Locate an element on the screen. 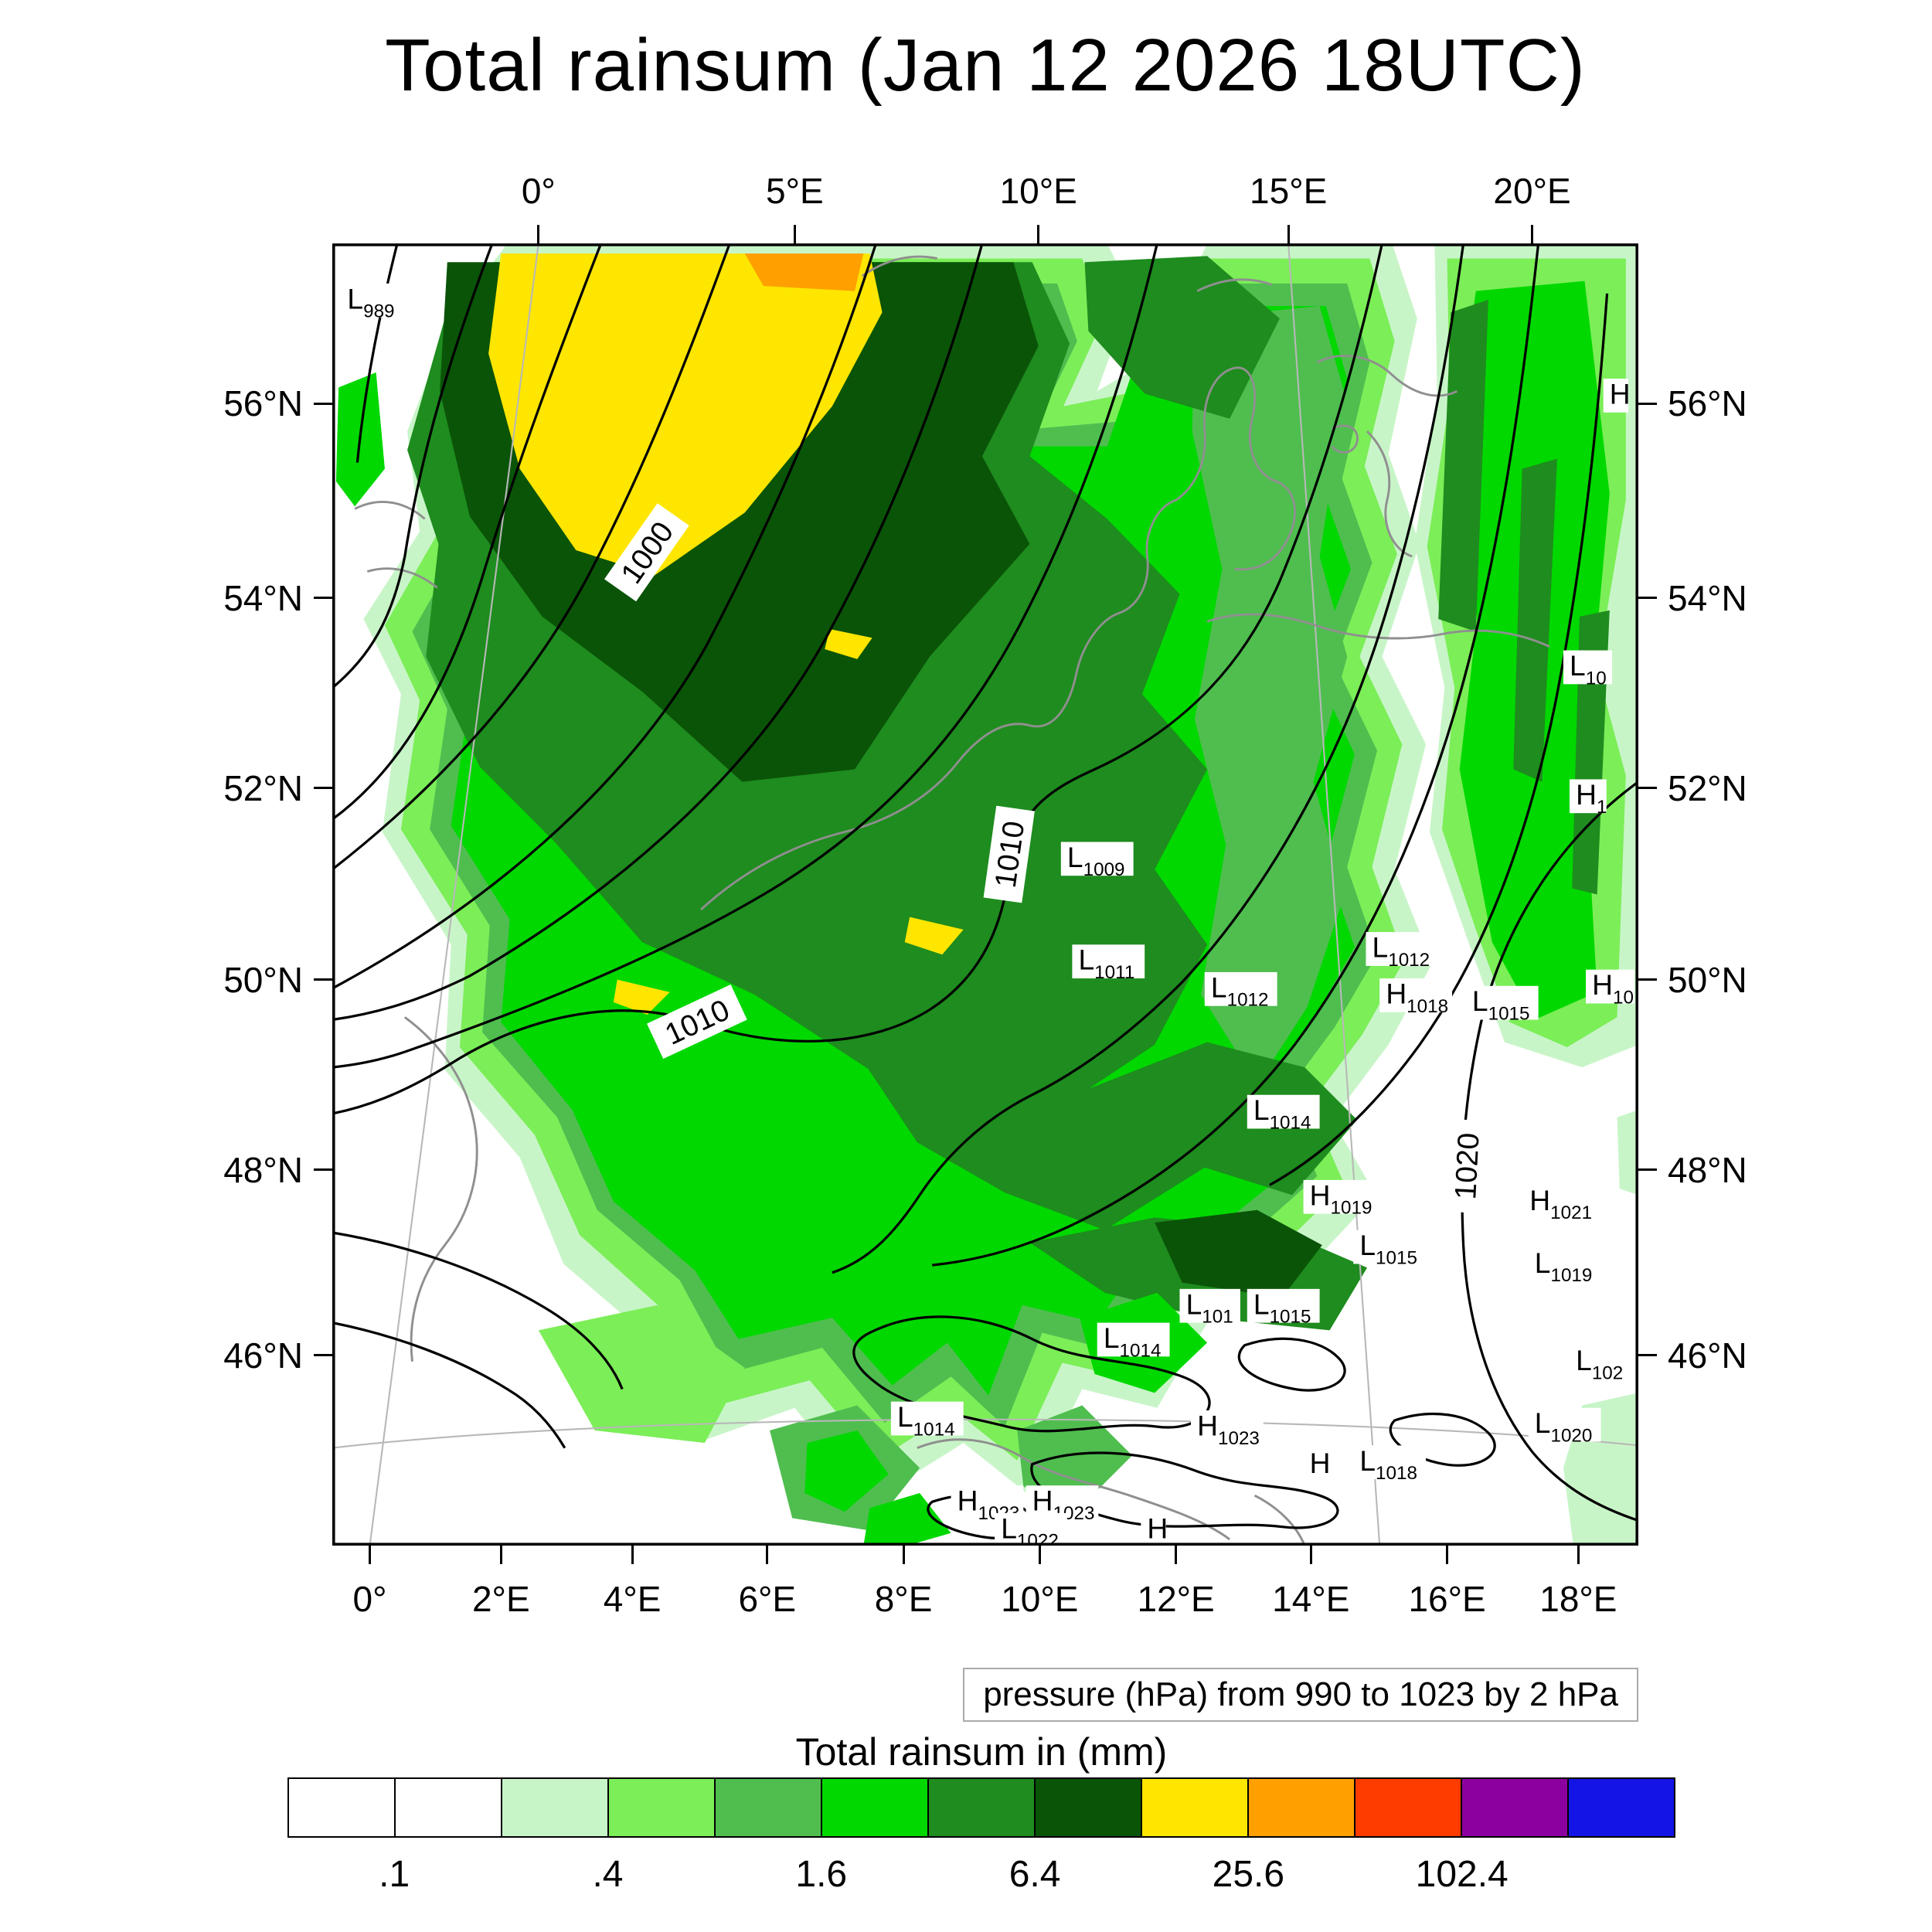  pressure-center: L1009 is located at coordinates (1097, 861).